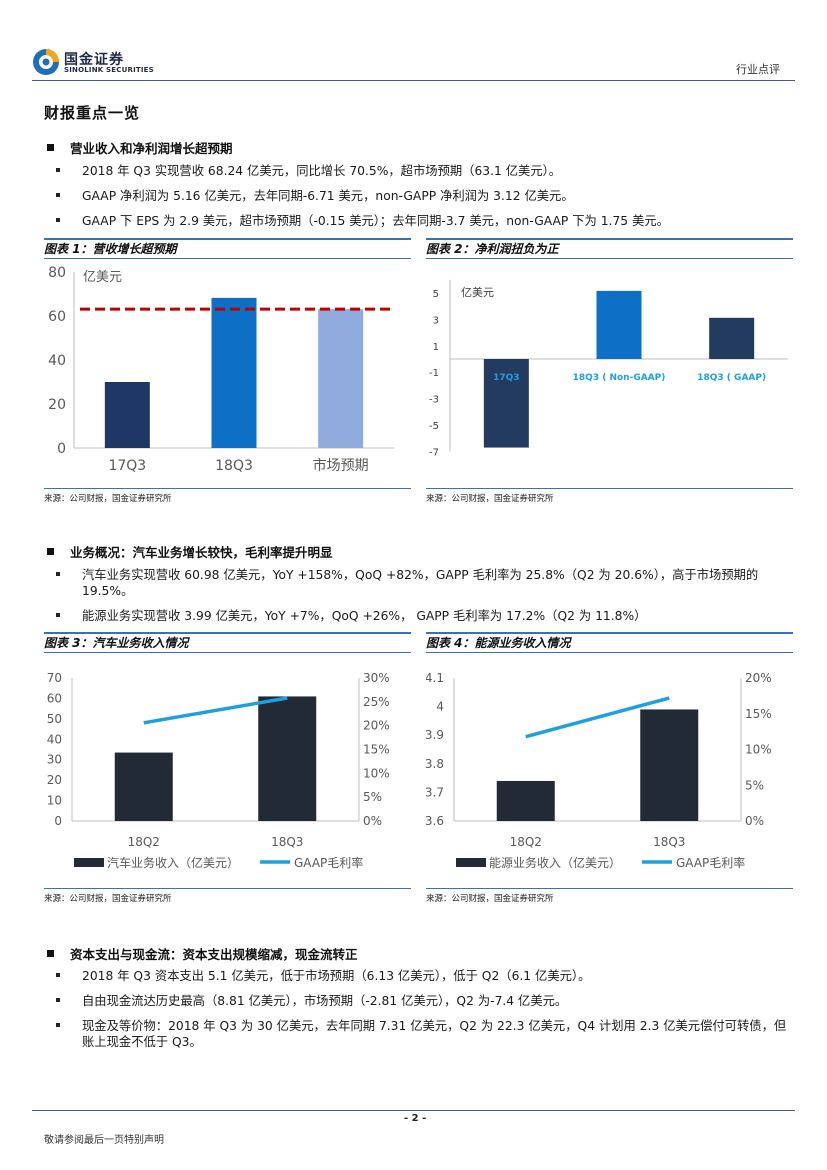  I want to click on subhead-revenue-profit: 营业收入和净利润增长超预期, so click(140, 147).